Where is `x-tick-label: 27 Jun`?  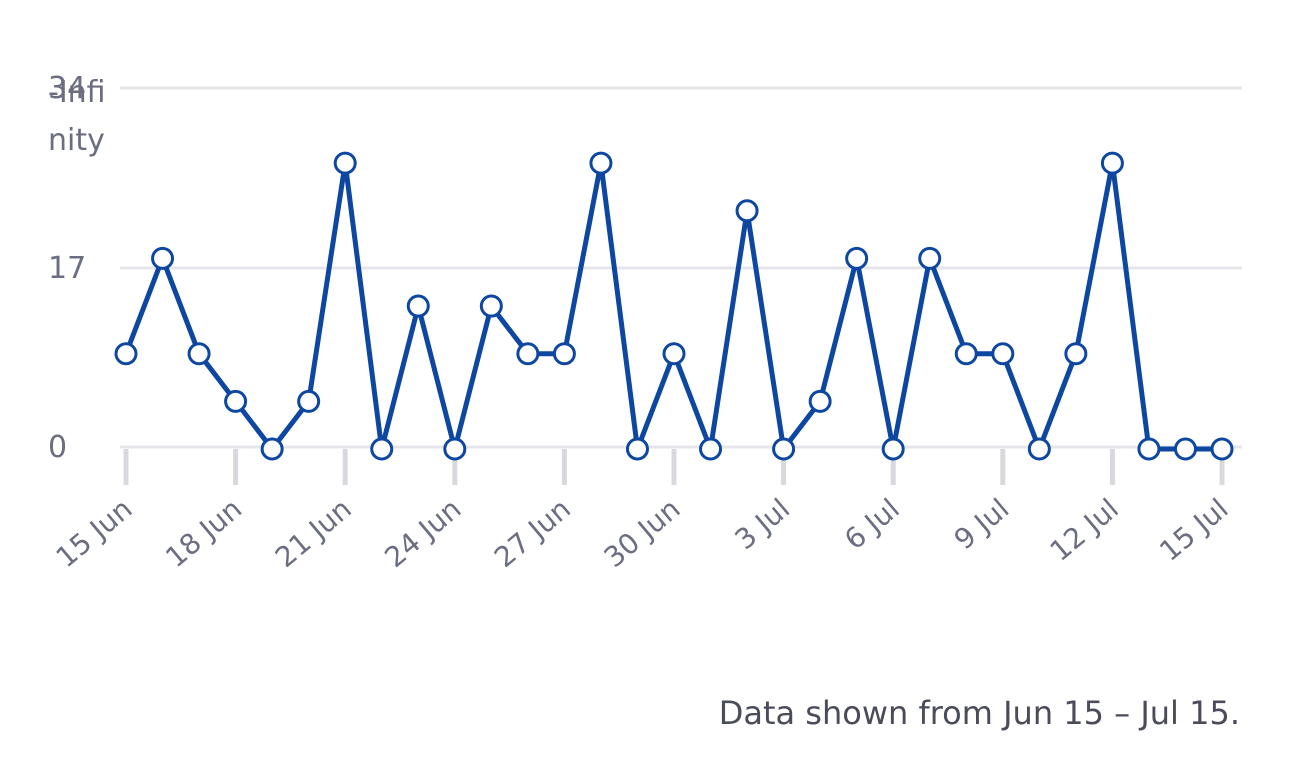
x-tick-label: 27 Jun is located at coordinates (532, 533).